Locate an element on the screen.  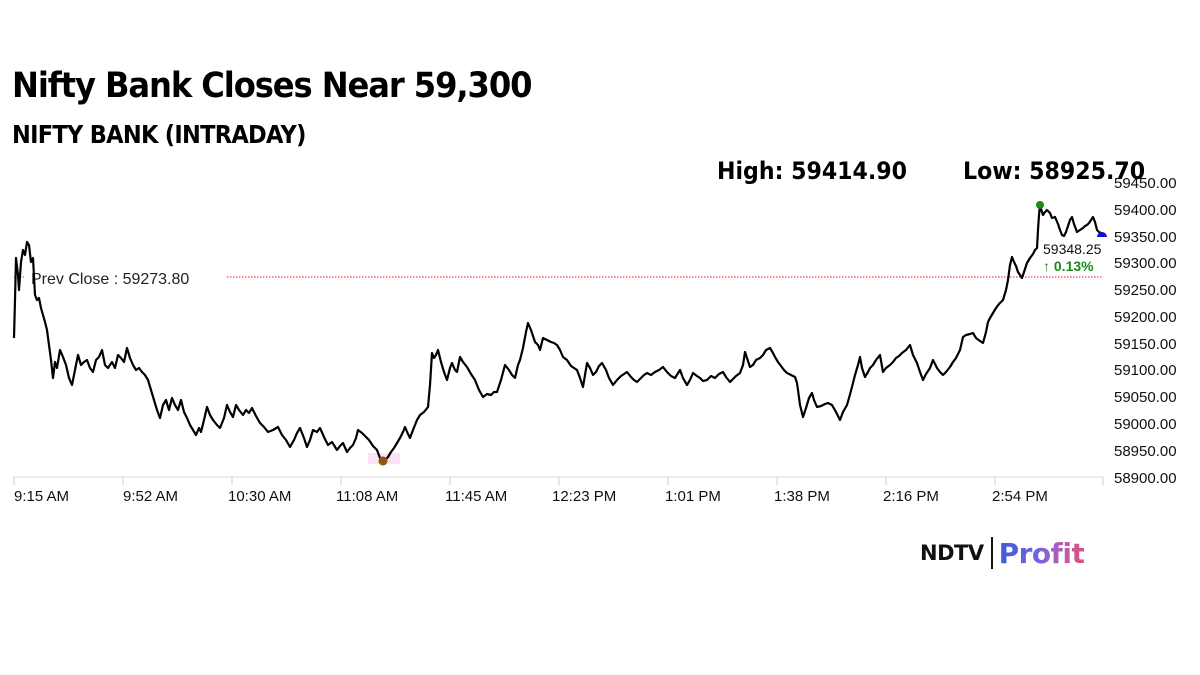
y-tick-label: 58900.00 is located at coordinates (1145, 478).